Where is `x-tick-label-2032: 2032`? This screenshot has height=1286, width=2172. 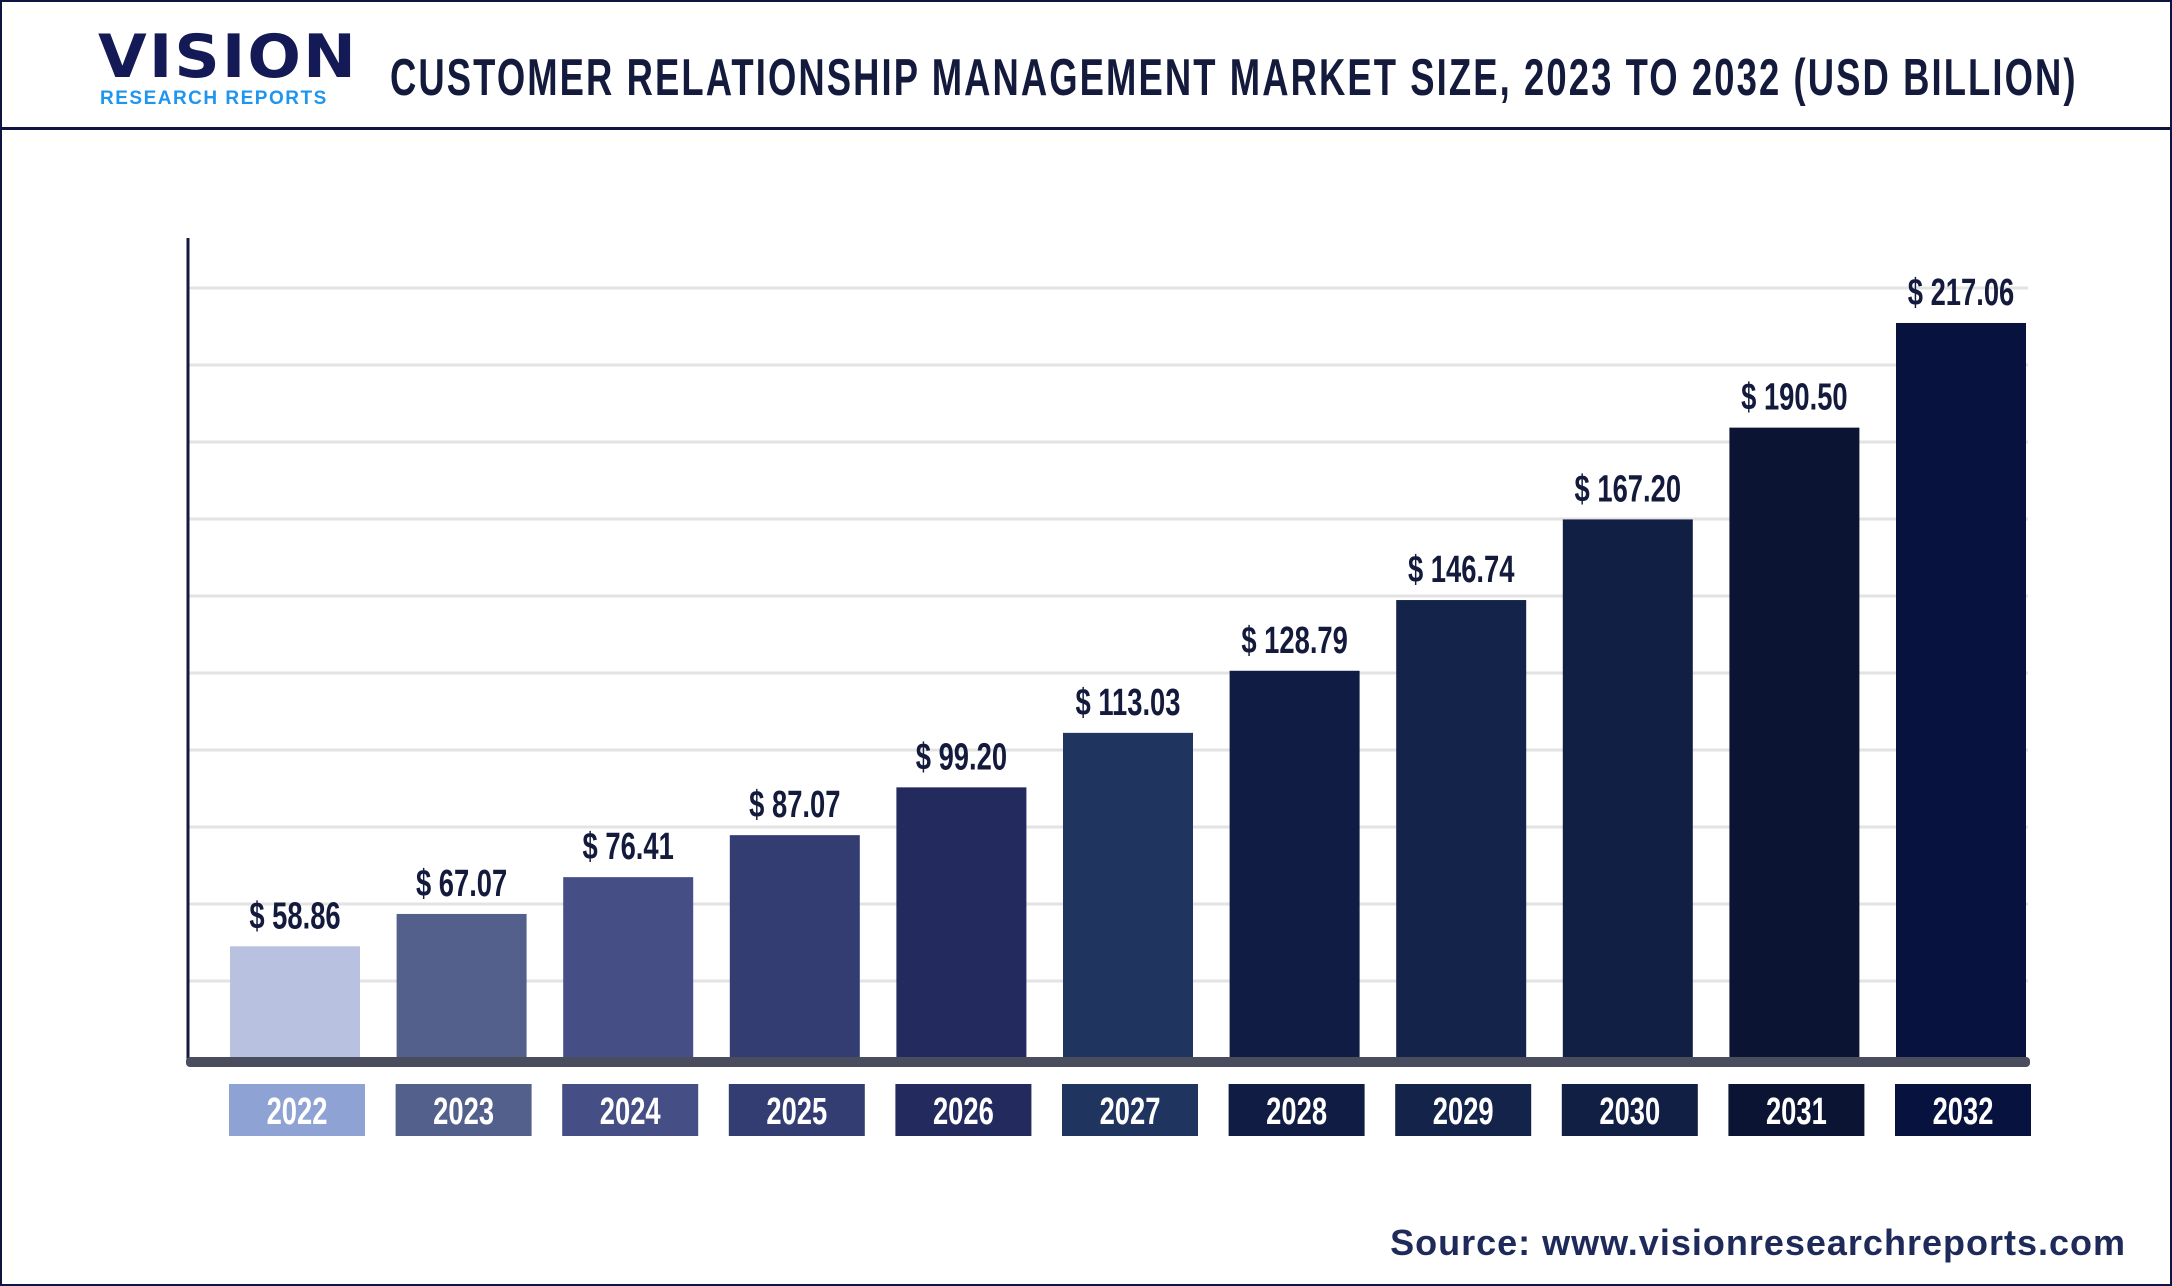 x-tick-label-2032: 2032 is located at coordinates (1963, 1112).